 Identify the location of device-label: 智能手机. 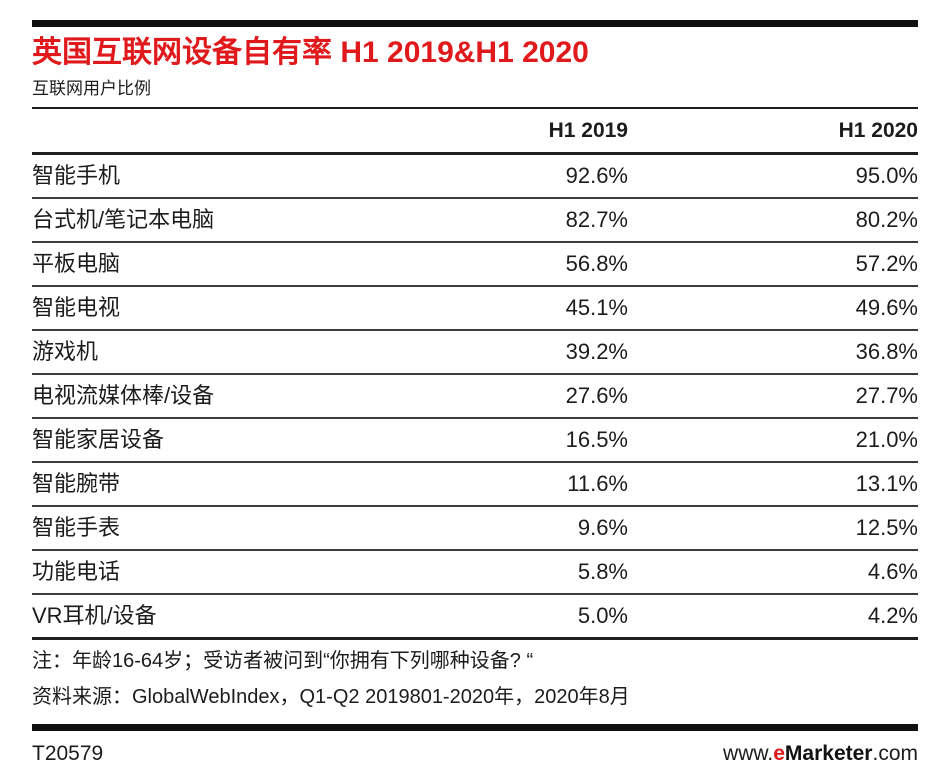
(210, 176).